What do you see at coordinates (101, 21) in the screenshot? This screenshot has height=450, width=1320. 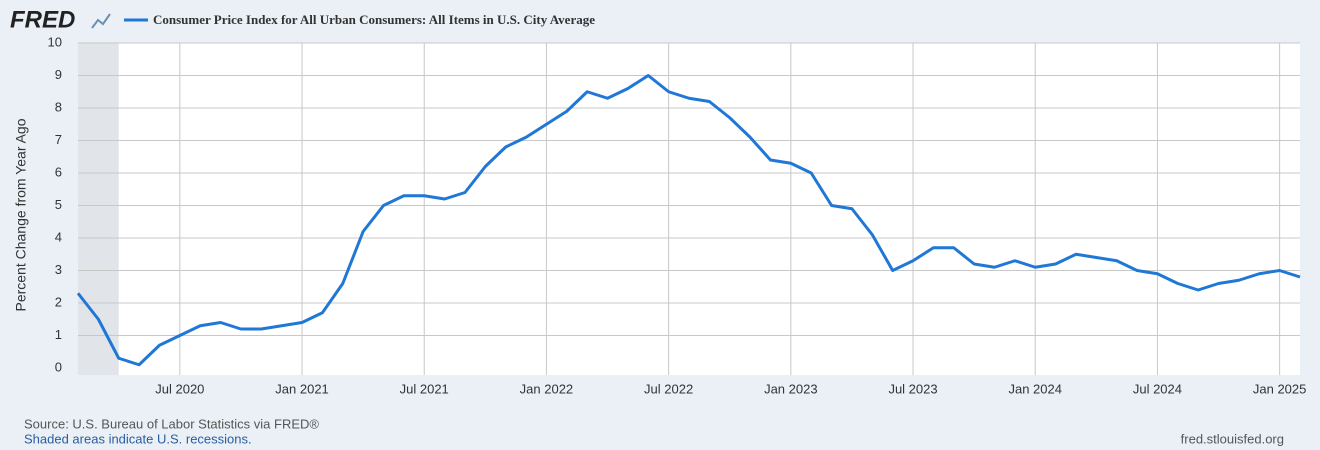 I see `logo-icon` at bounding box center [101, 21].